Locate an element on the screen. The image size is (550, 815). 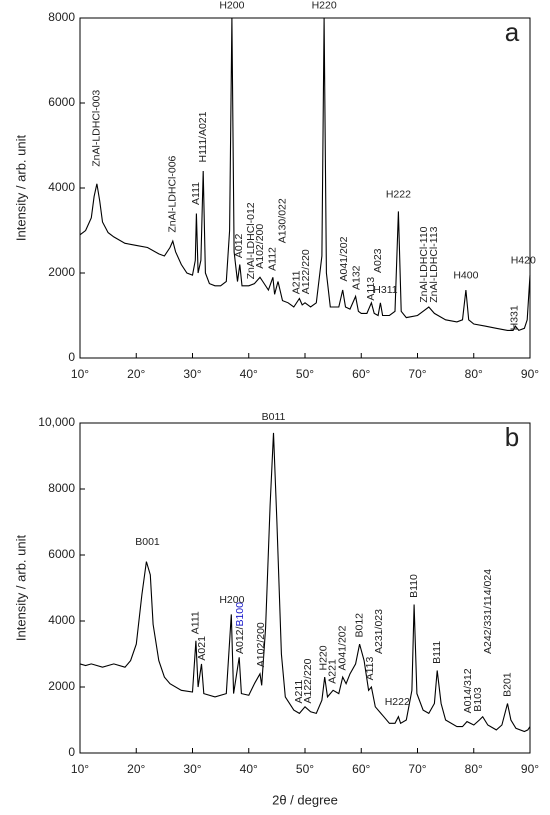
peak-label: B103 is located at coordinates (478, 699).